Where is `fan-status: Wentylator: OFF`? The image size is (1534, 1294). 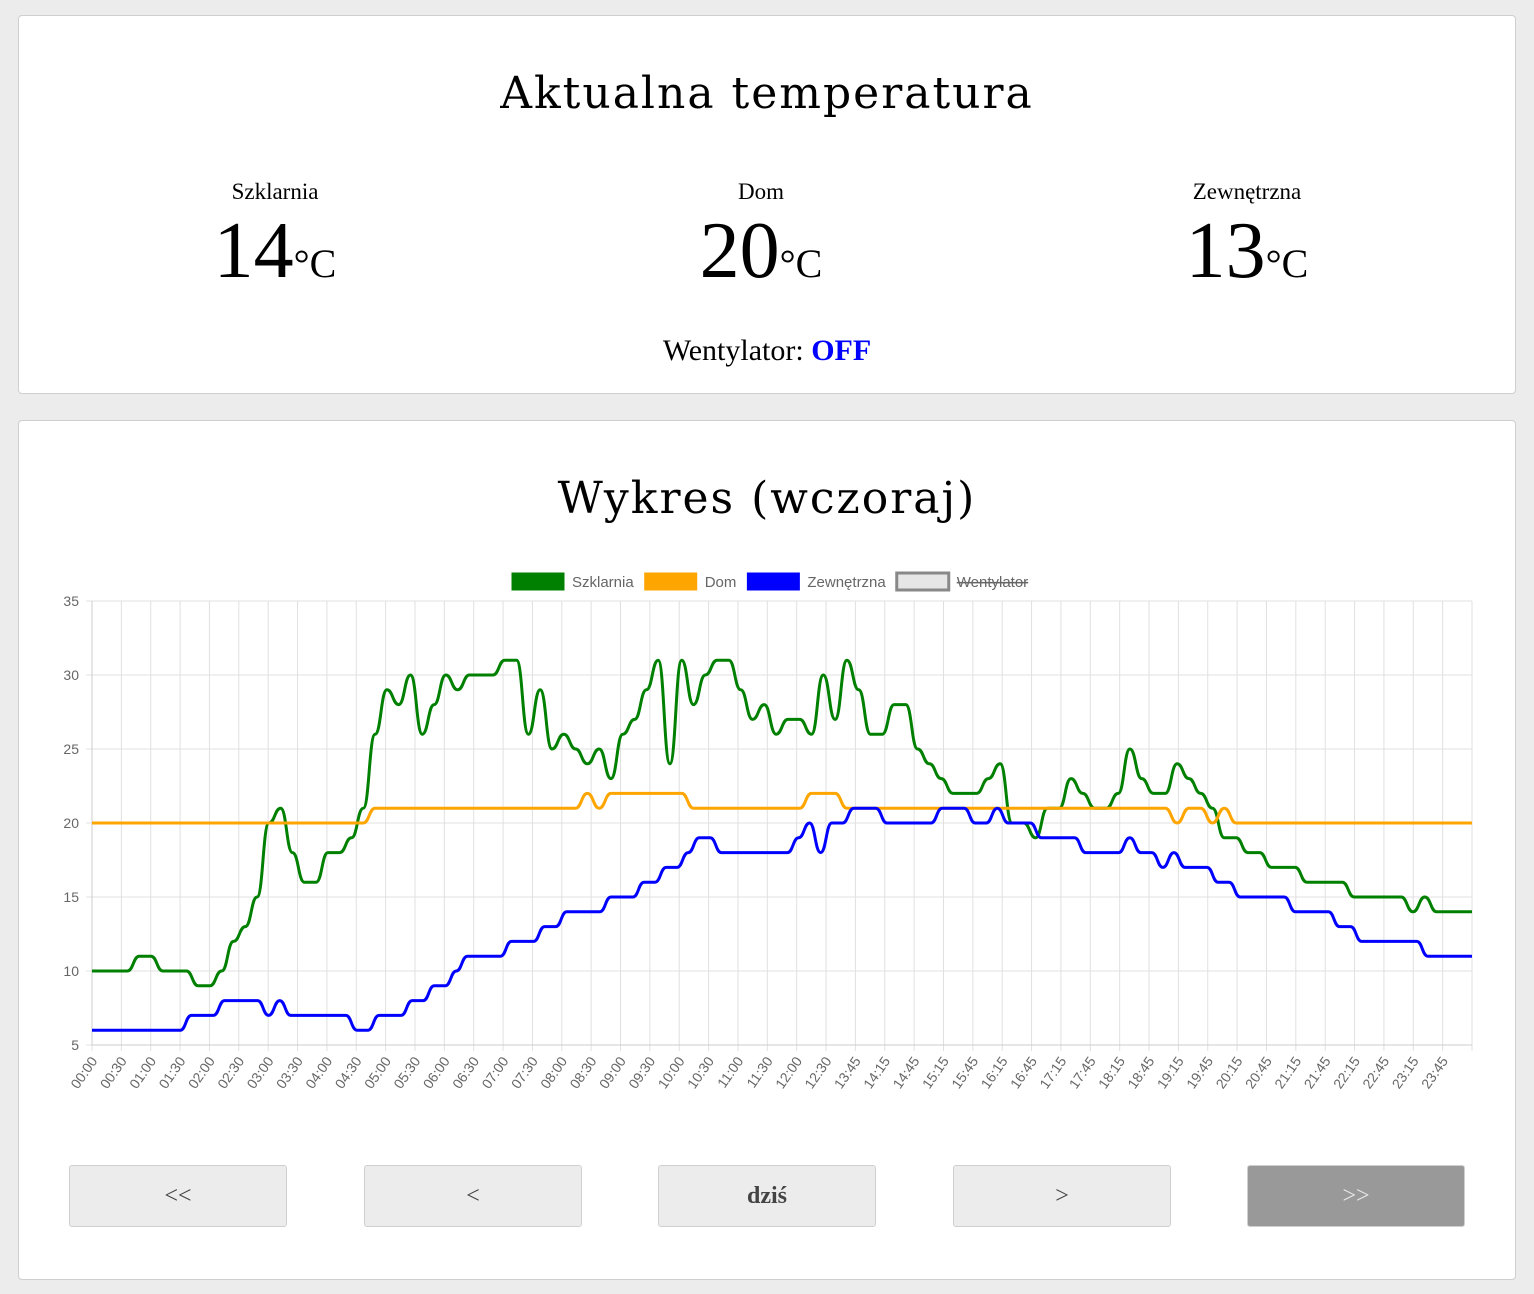
fan-status: Wentylator: OFF is located at coordinates (767, 351).